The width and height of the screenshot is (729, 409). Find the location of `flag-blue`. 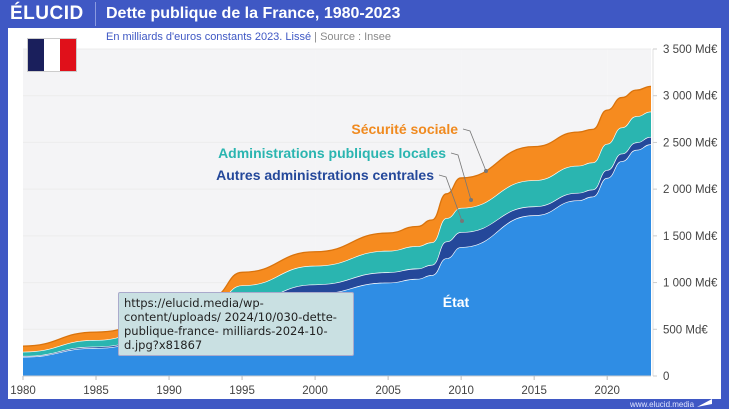

flag-blue is located at coordinates (36, 55).